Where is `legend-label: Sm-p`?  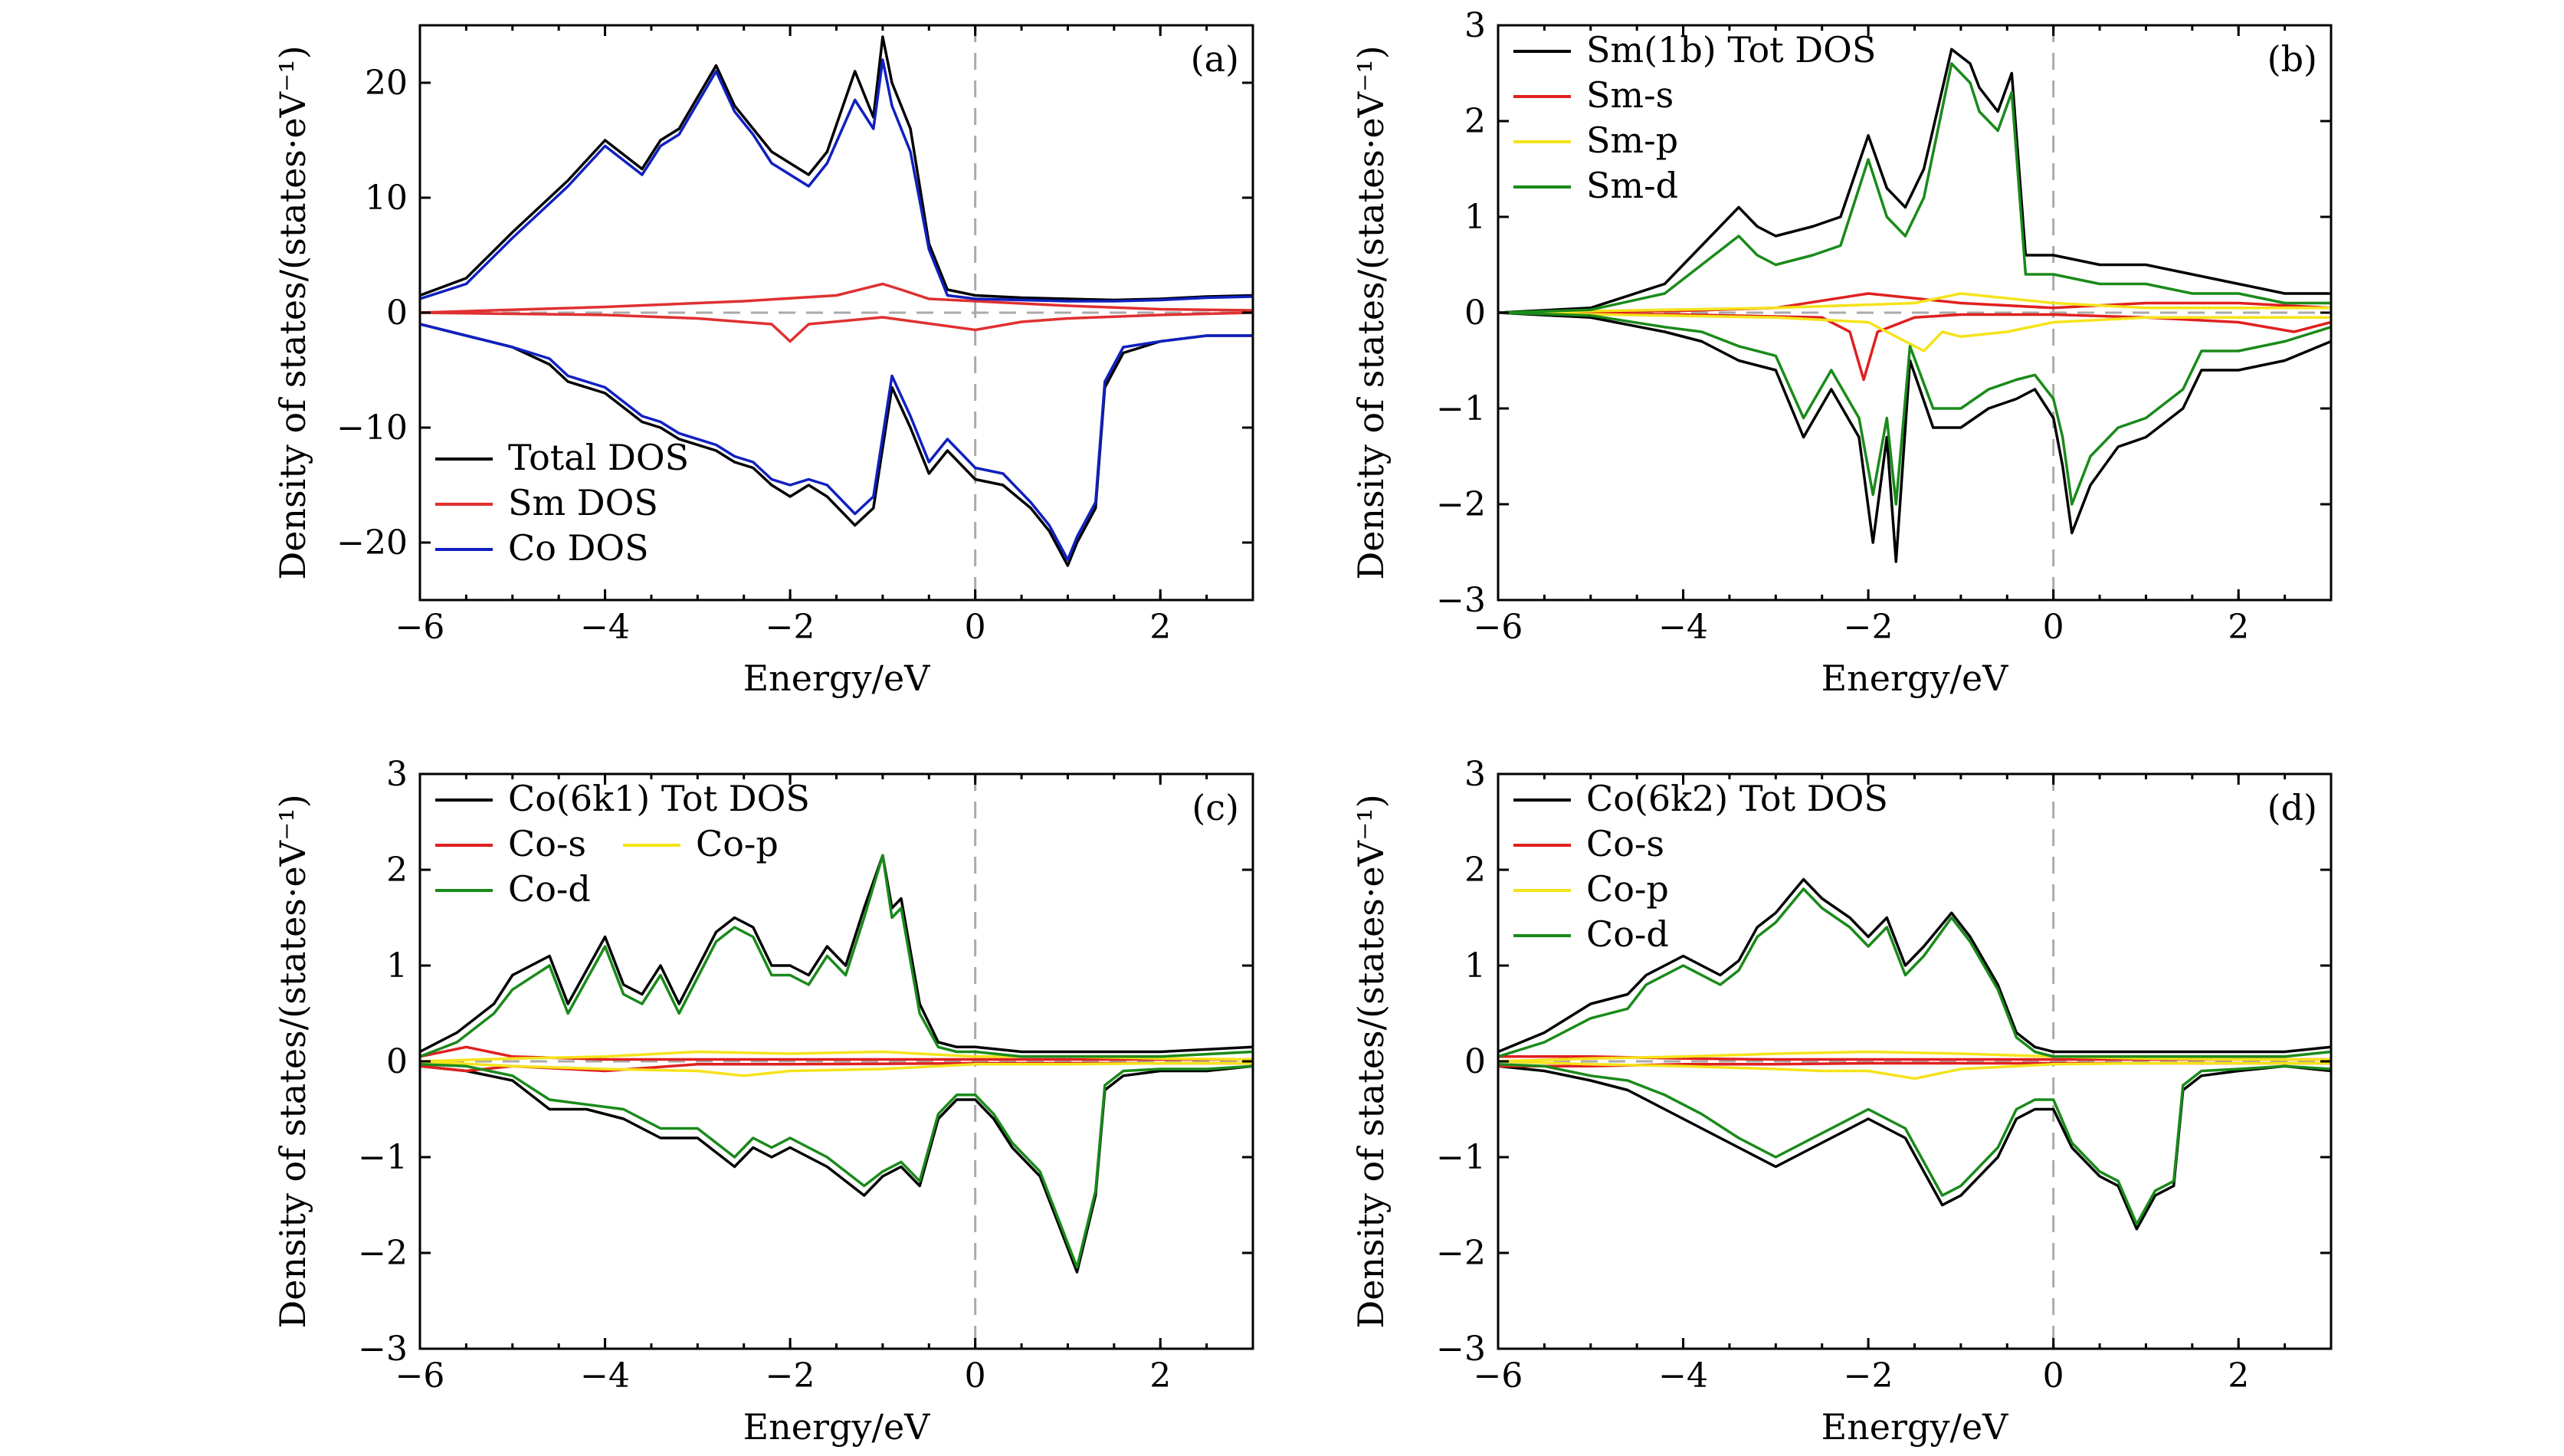 legend-label: Sm-p is located at coordinates (1632, 140).